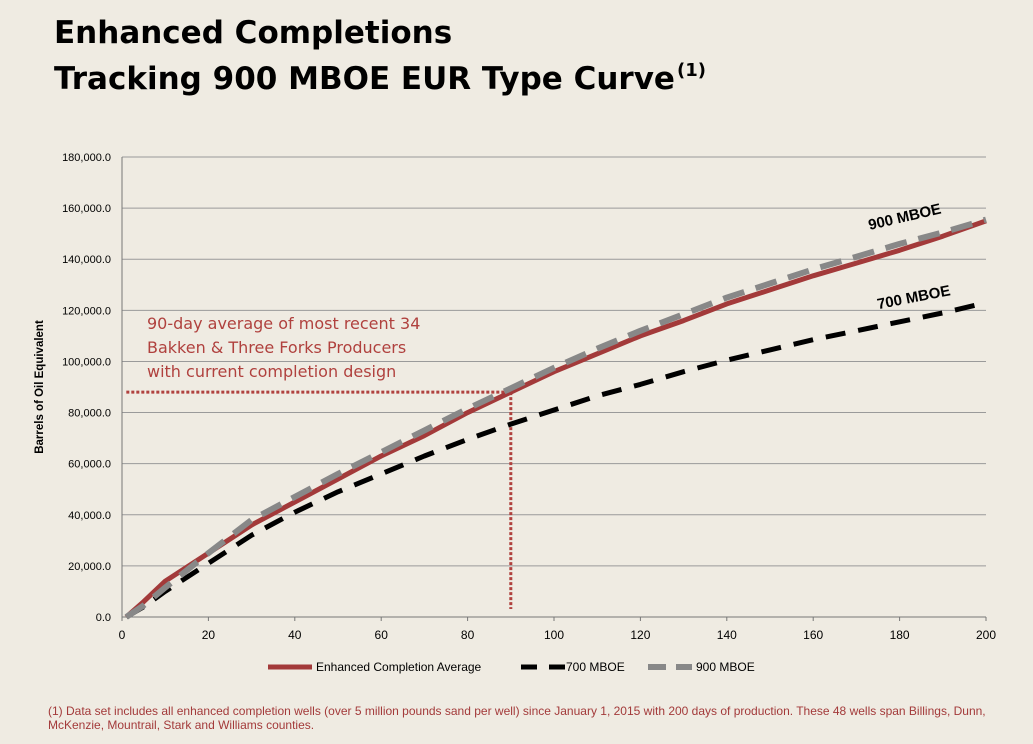 The image size is (1033, 744). Describe the element at coordinates (253, 33) in the screenshot. I see `title-line-1: Enhanced Completions` at that location.